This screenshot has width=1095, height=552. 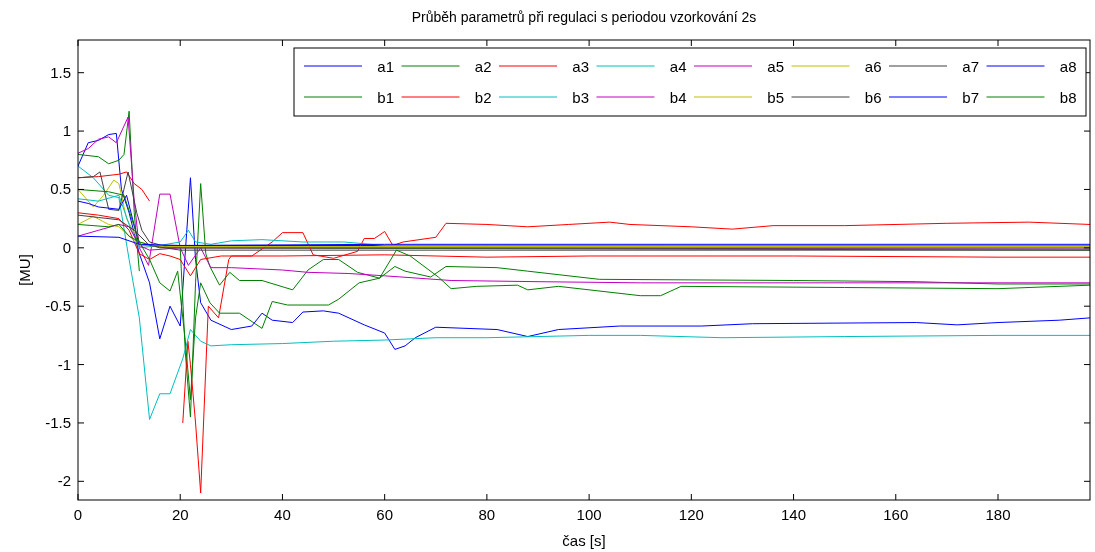 What do you see at coordinates (998, 514) in the screenshot?
I see `x-tick-label: 180` at bounding box center [998, 514].